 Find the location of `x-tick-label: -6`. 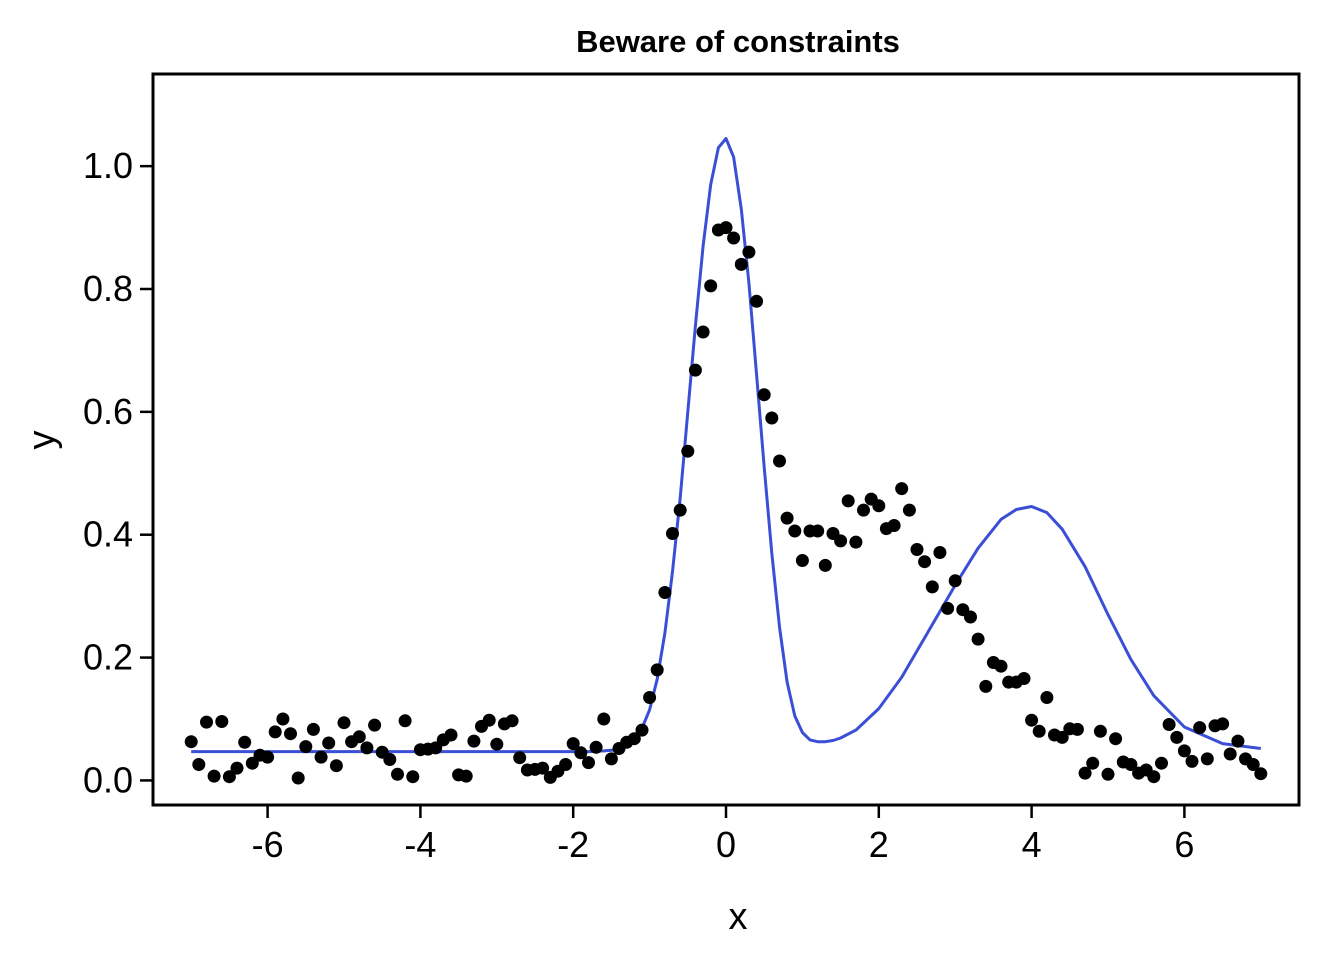

x-tick-label: -6 is located at coordinates (268, 844).